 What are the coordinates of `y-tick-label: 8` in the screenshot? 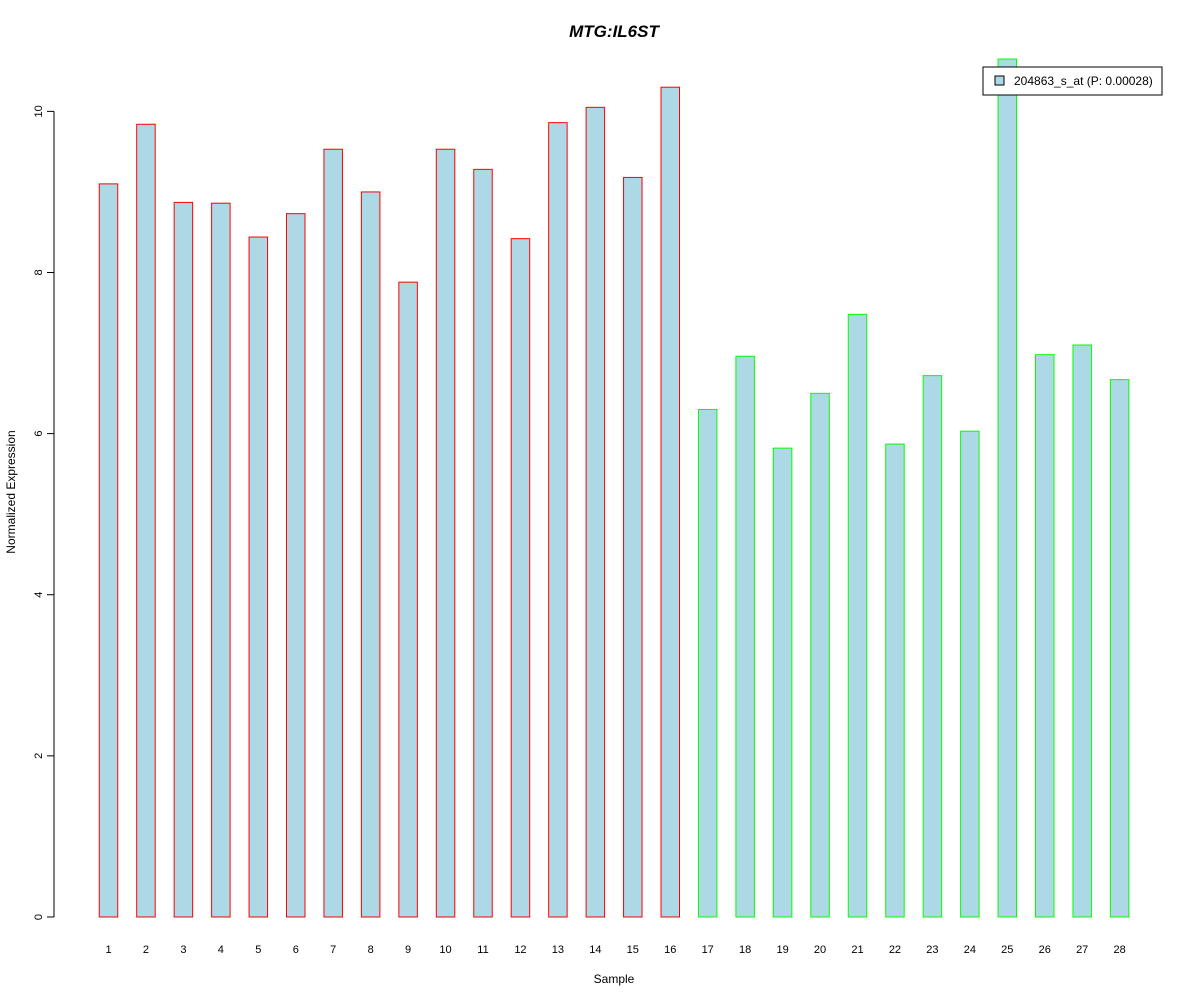 It's located at (39, 272).